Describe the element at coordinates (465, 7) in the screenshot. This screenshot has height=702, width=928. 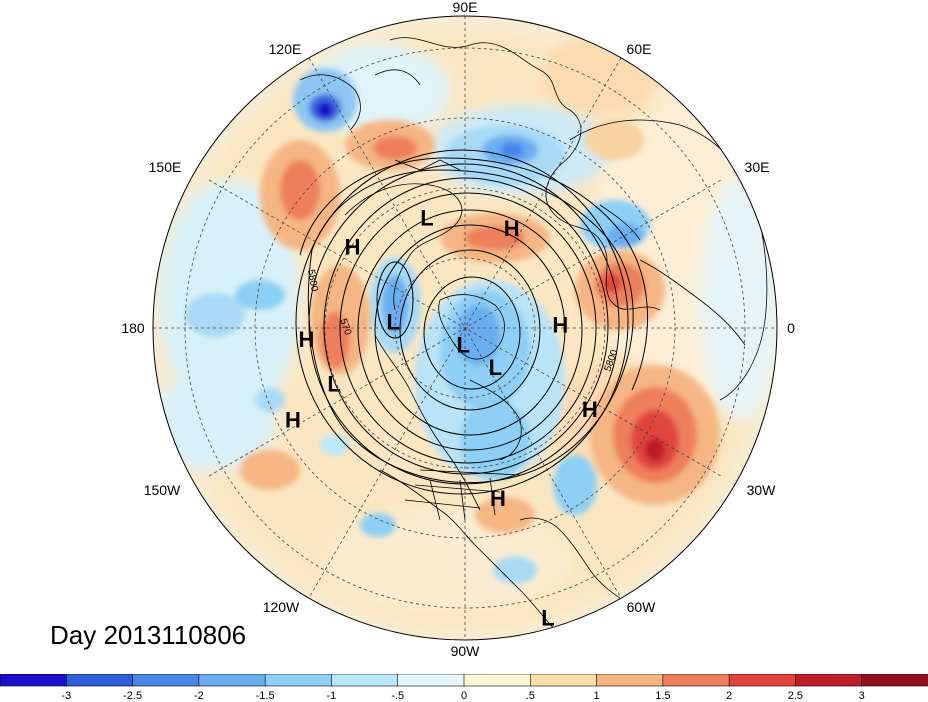
I see `lon-label-90e: 90E` at that location.